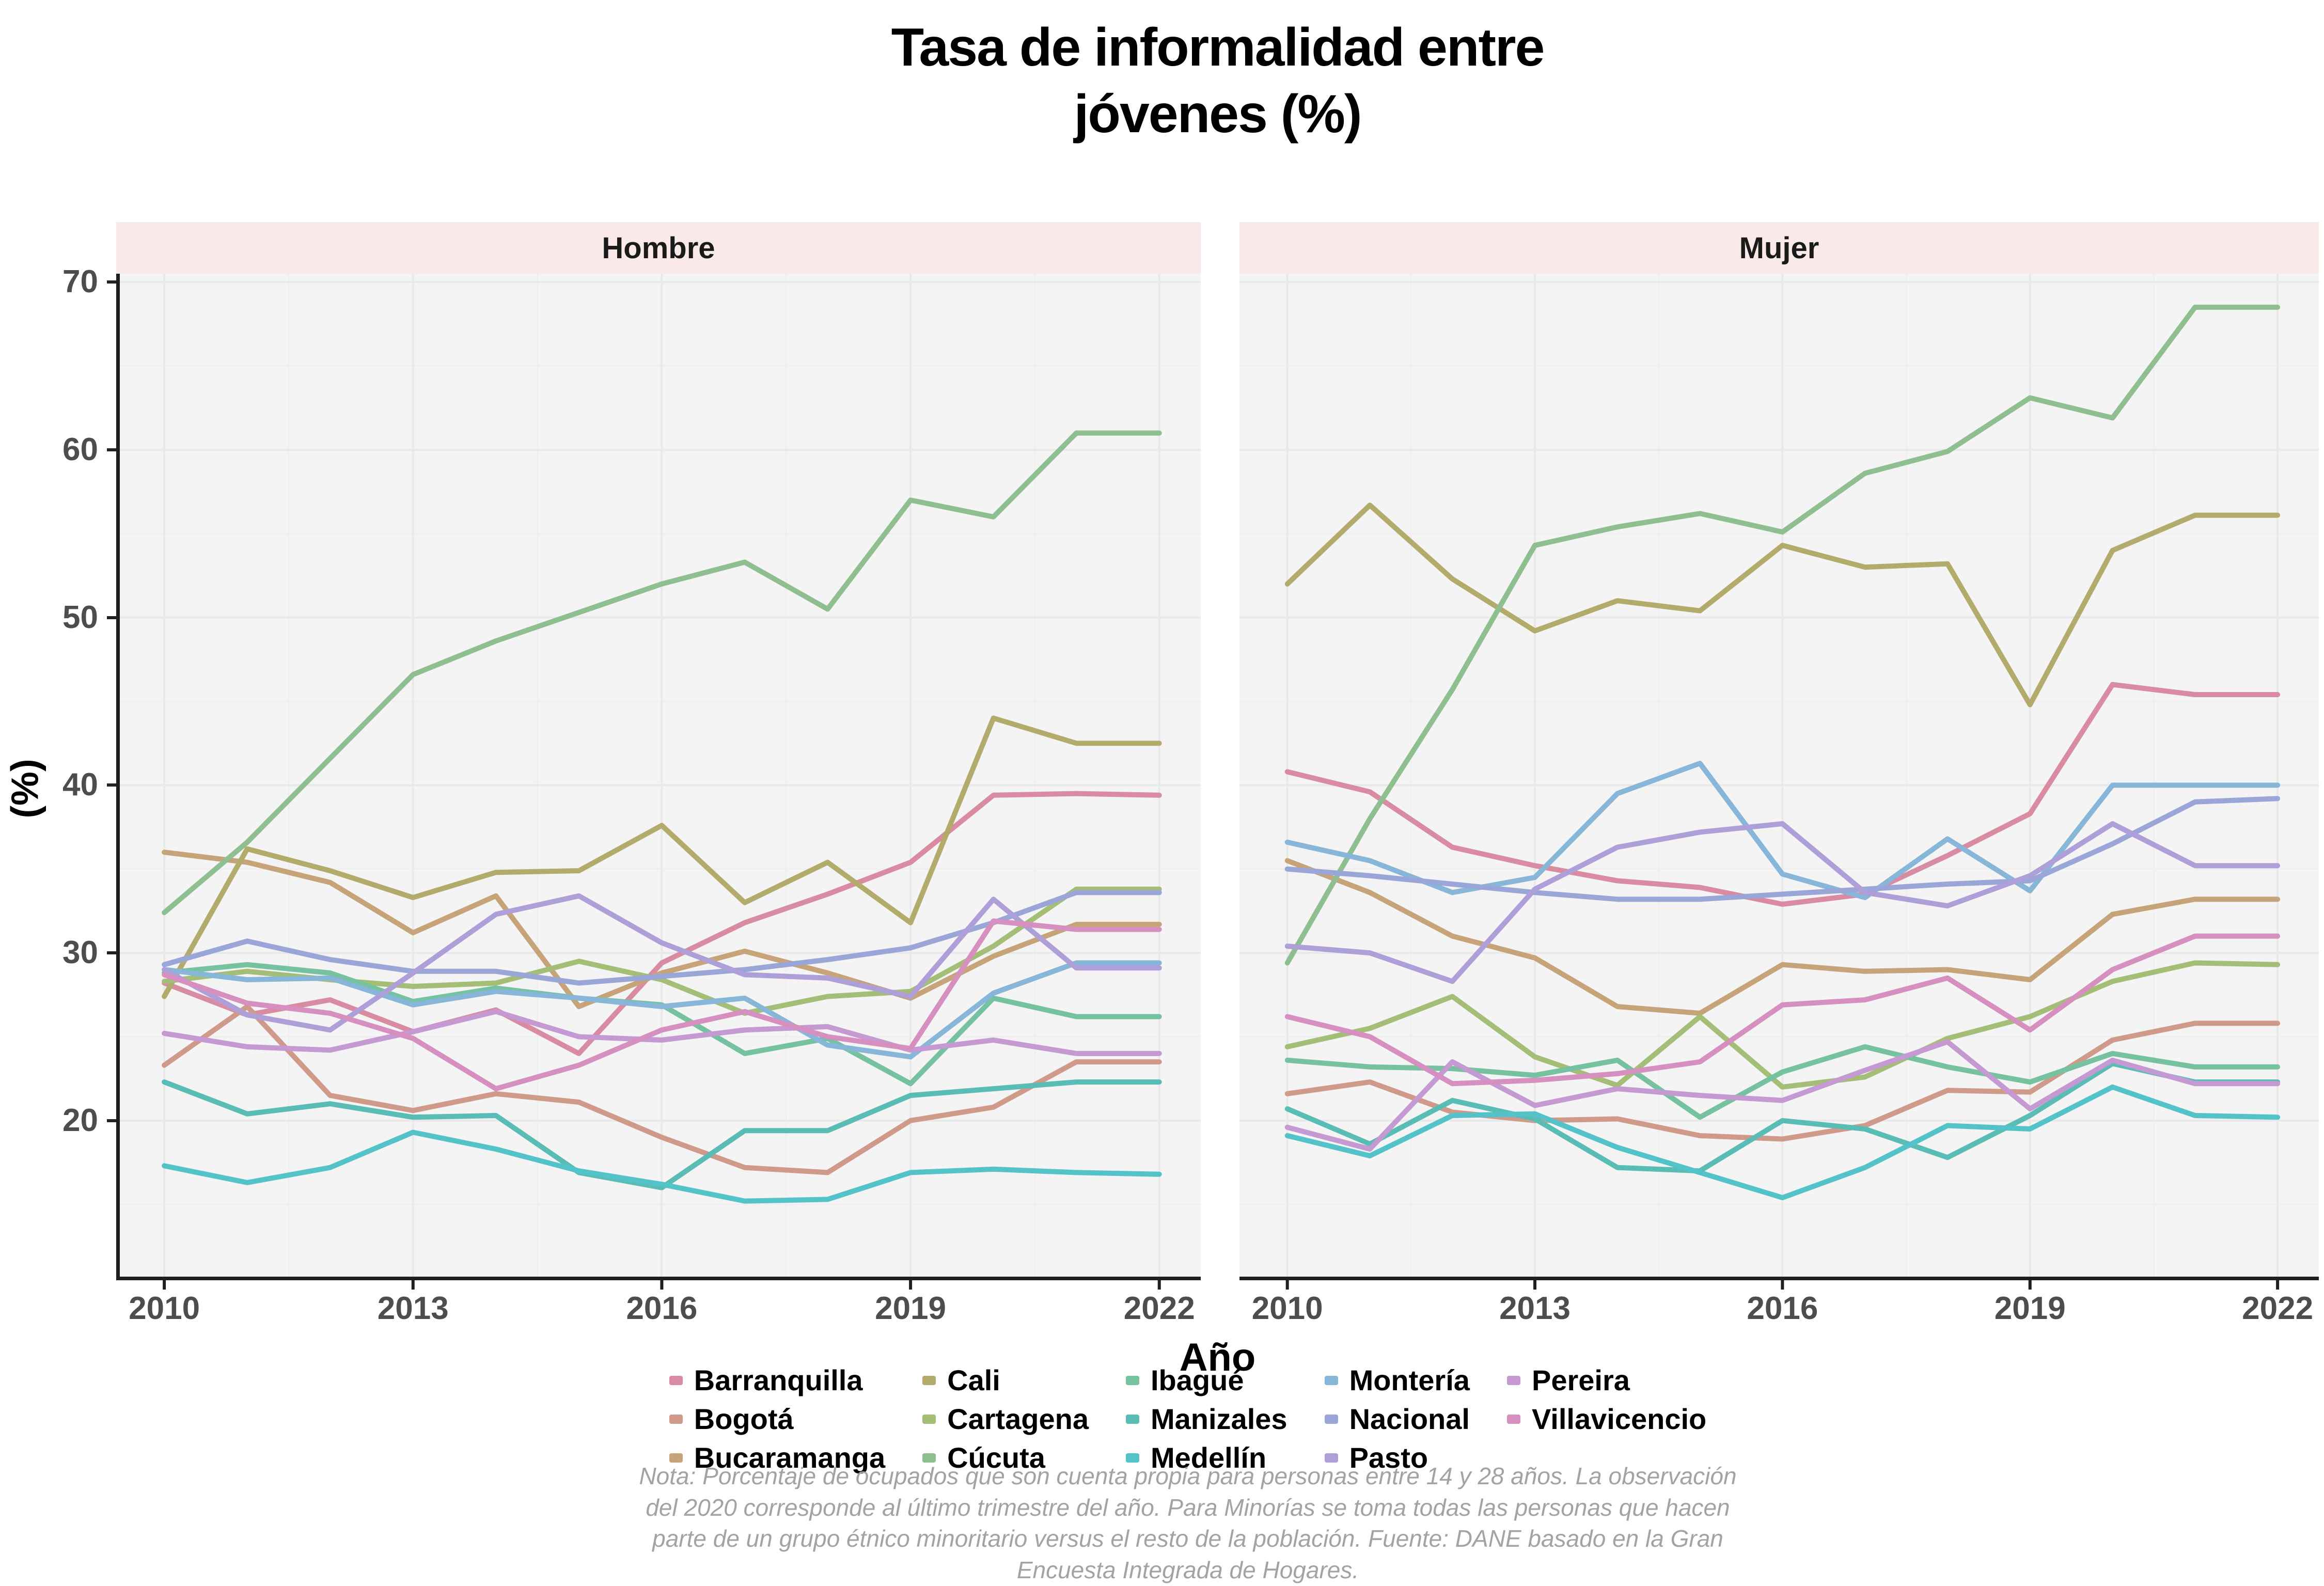 The height and width of the screenshot is (1586, 2324). I want to click on legend-label: Bucaramanga, so click(790, 1457).